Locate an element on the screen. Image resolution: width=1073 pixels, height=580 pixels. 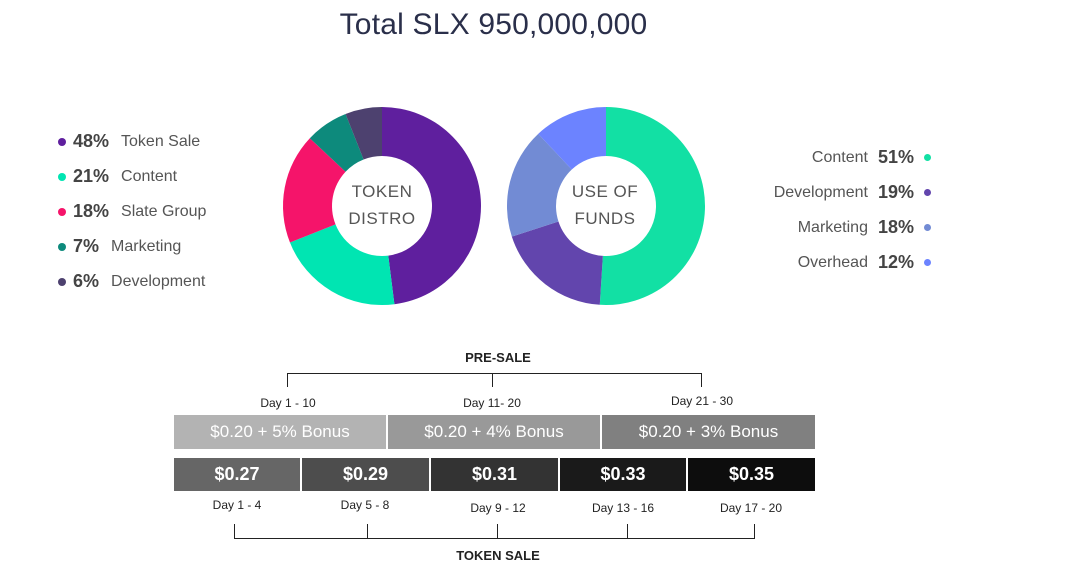
legend-item-marketing: Marketing 18% is located at coordinates (852, 227).